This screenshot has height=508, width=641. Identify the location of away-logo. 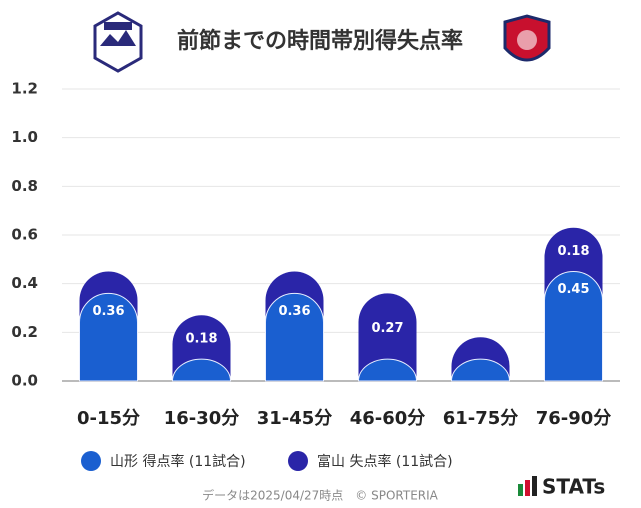
(527, 38).